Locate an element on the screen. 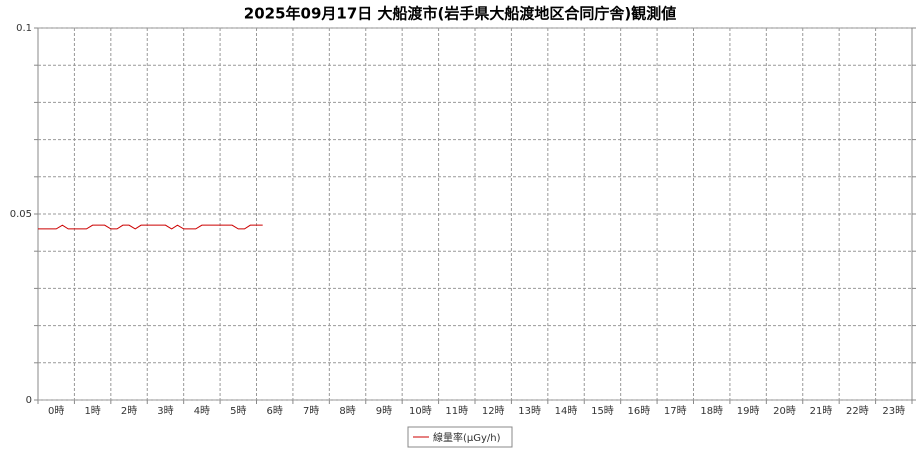 The width and height of the screenshot is (920, 450). legend-label: 線量率(μGy/h) is located at coordinates (467, 437).